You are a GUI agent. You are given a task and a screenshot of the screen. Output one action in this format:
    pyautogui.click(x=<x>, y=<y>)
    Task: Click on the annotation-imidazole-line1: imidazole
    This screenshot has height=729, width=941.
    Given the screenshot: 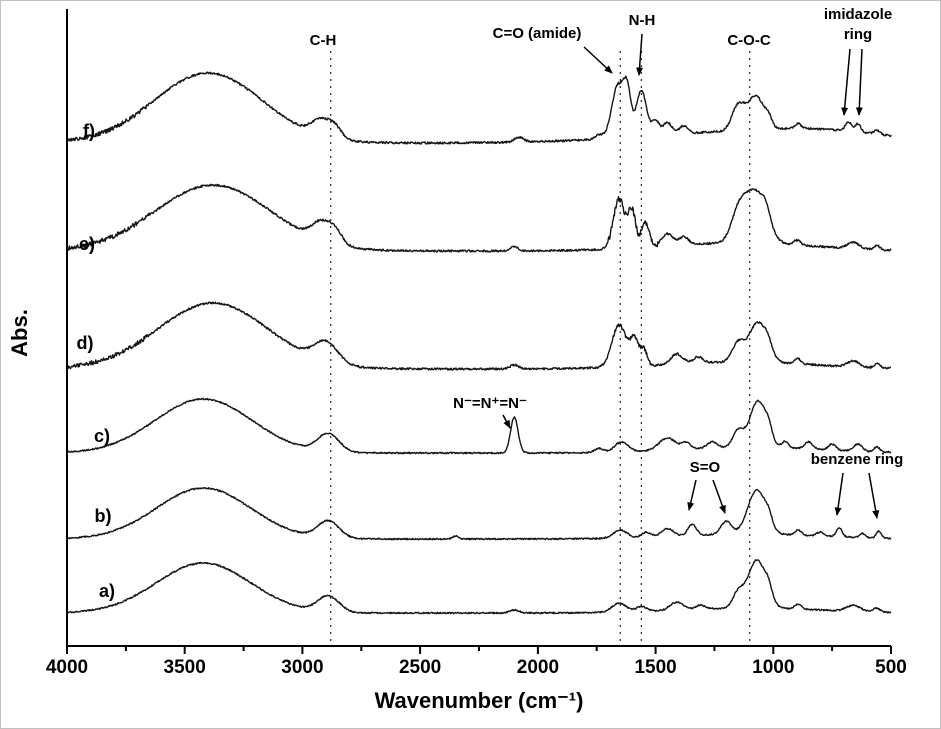 What is the action you would take?
    pyautogui.click(x=858, y=14)
    